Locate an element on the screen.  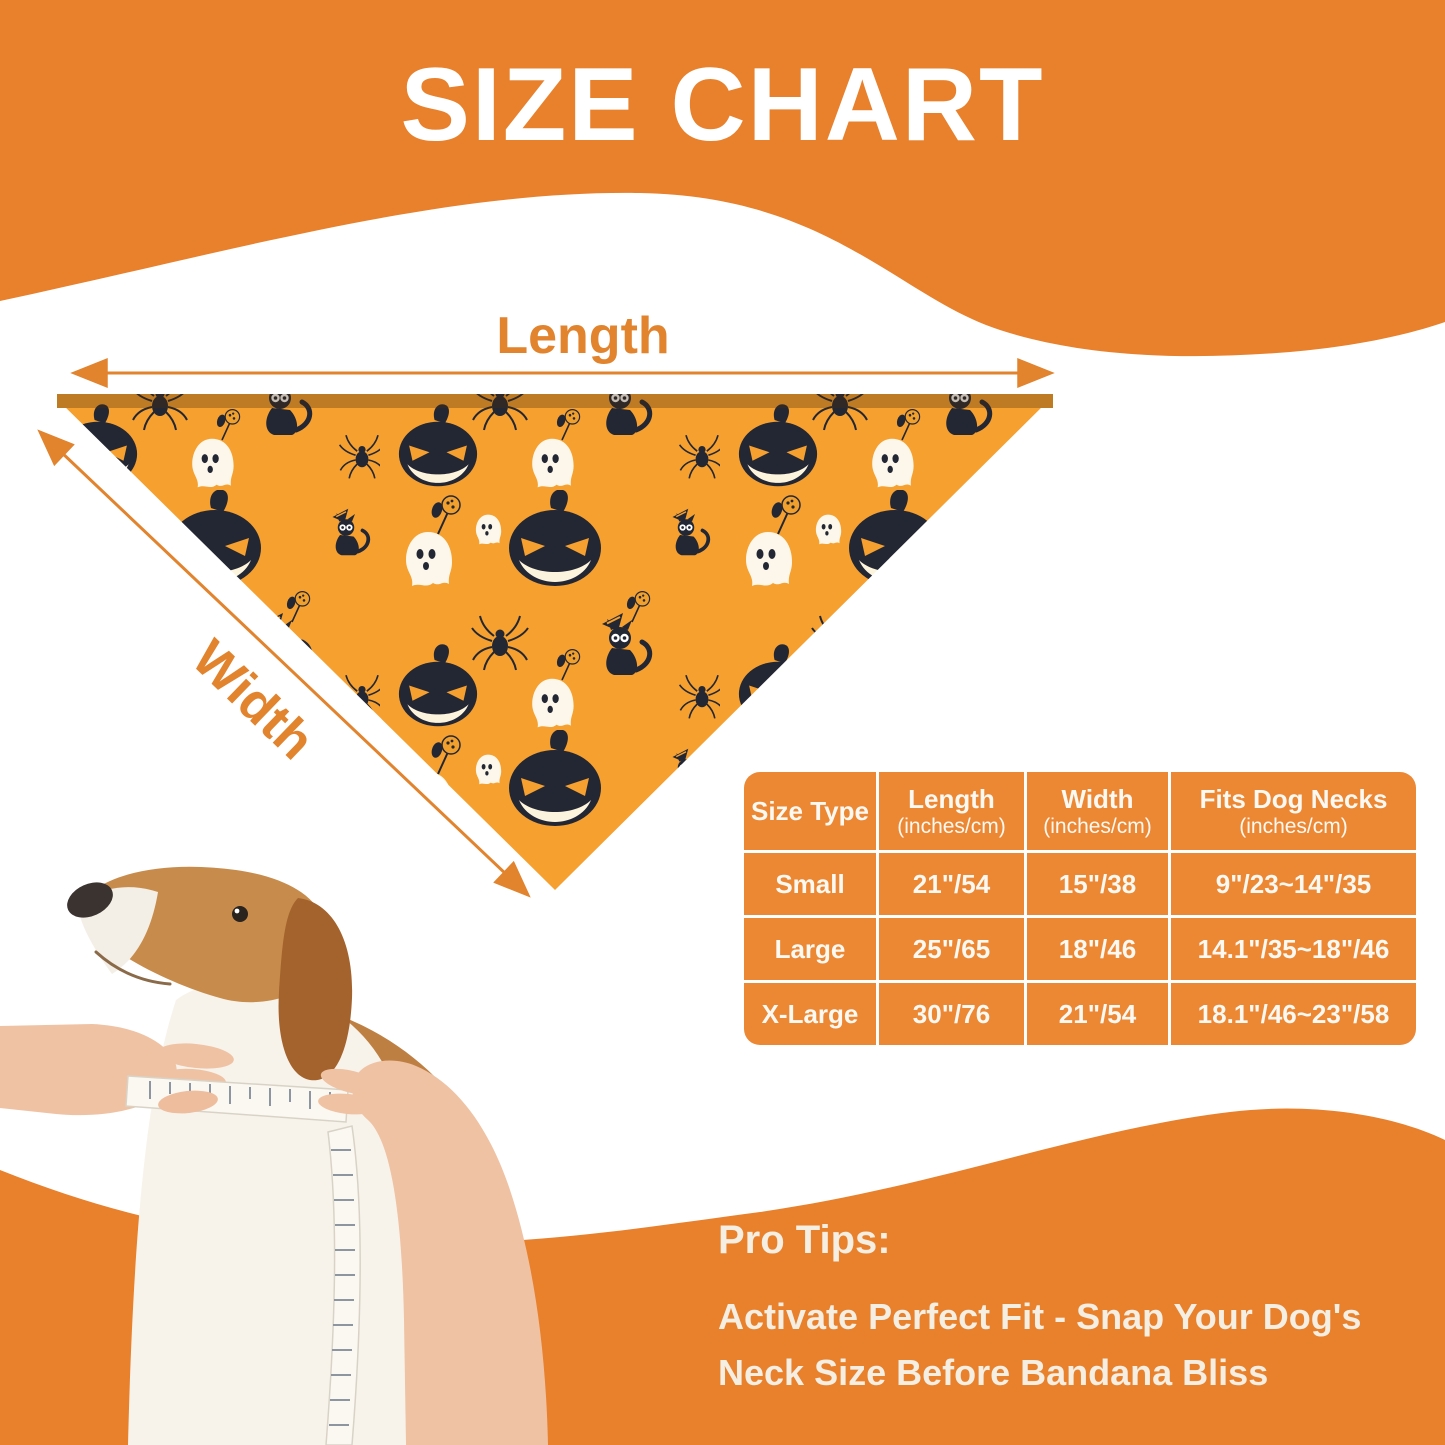
table-row-small-size: Small is located at coordinates (810, 884).